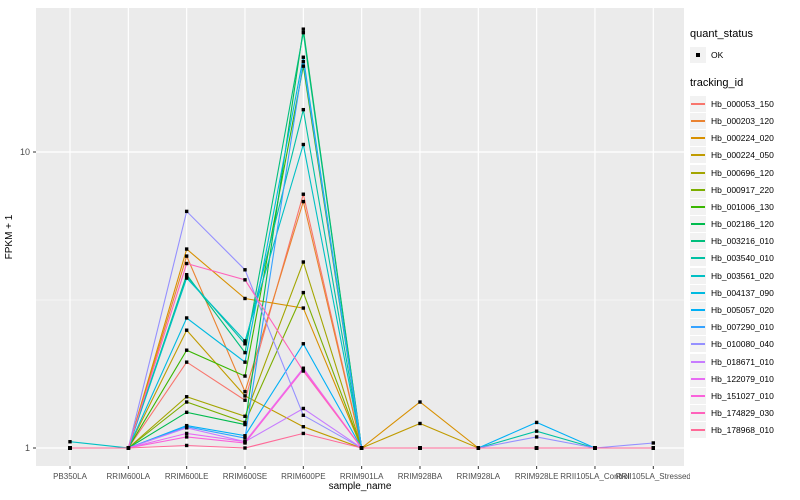 The image size is (800, 500). I want to click on series-label: Hb_000224_050, so click(742, 155).